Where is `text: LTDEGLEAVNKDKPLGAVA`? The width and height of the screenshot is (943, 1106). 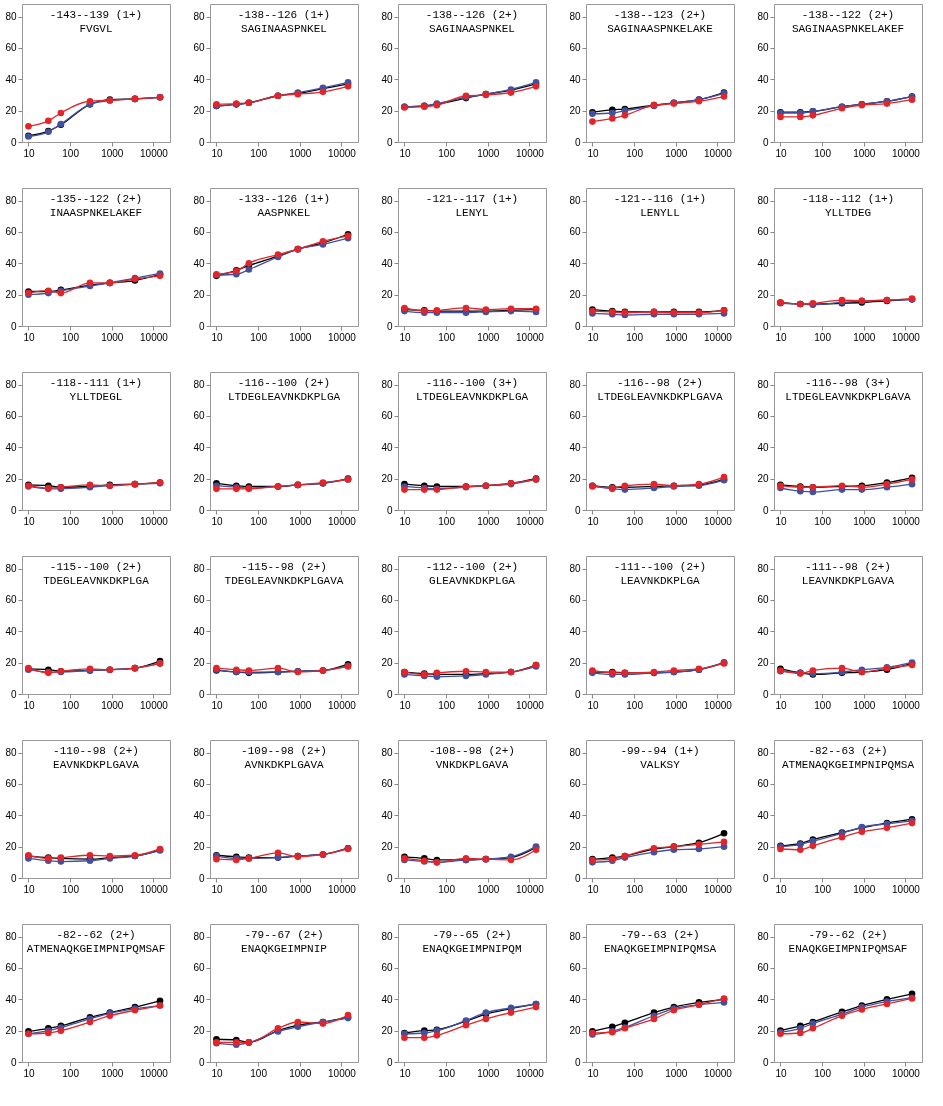 text: LTDEGLEAVNKDKPLGAVA is located at coordinates (660, 397).